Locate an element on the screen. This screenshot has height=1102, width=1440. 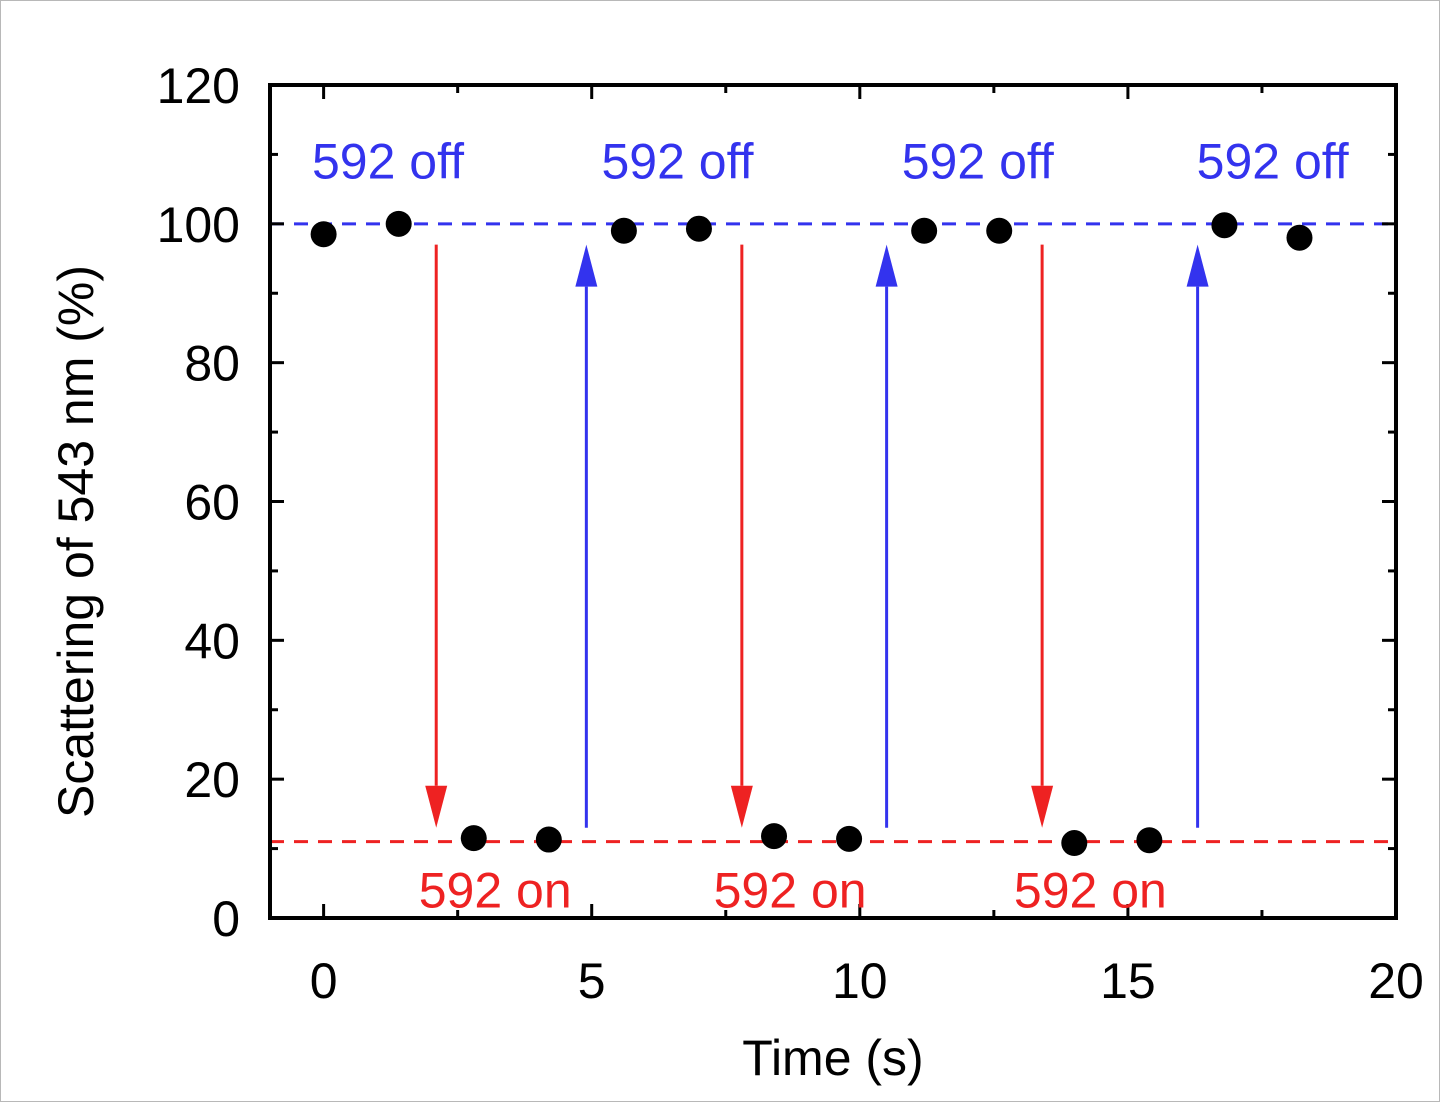
x-tick-label: 10 is located at coordinates (860, 981).